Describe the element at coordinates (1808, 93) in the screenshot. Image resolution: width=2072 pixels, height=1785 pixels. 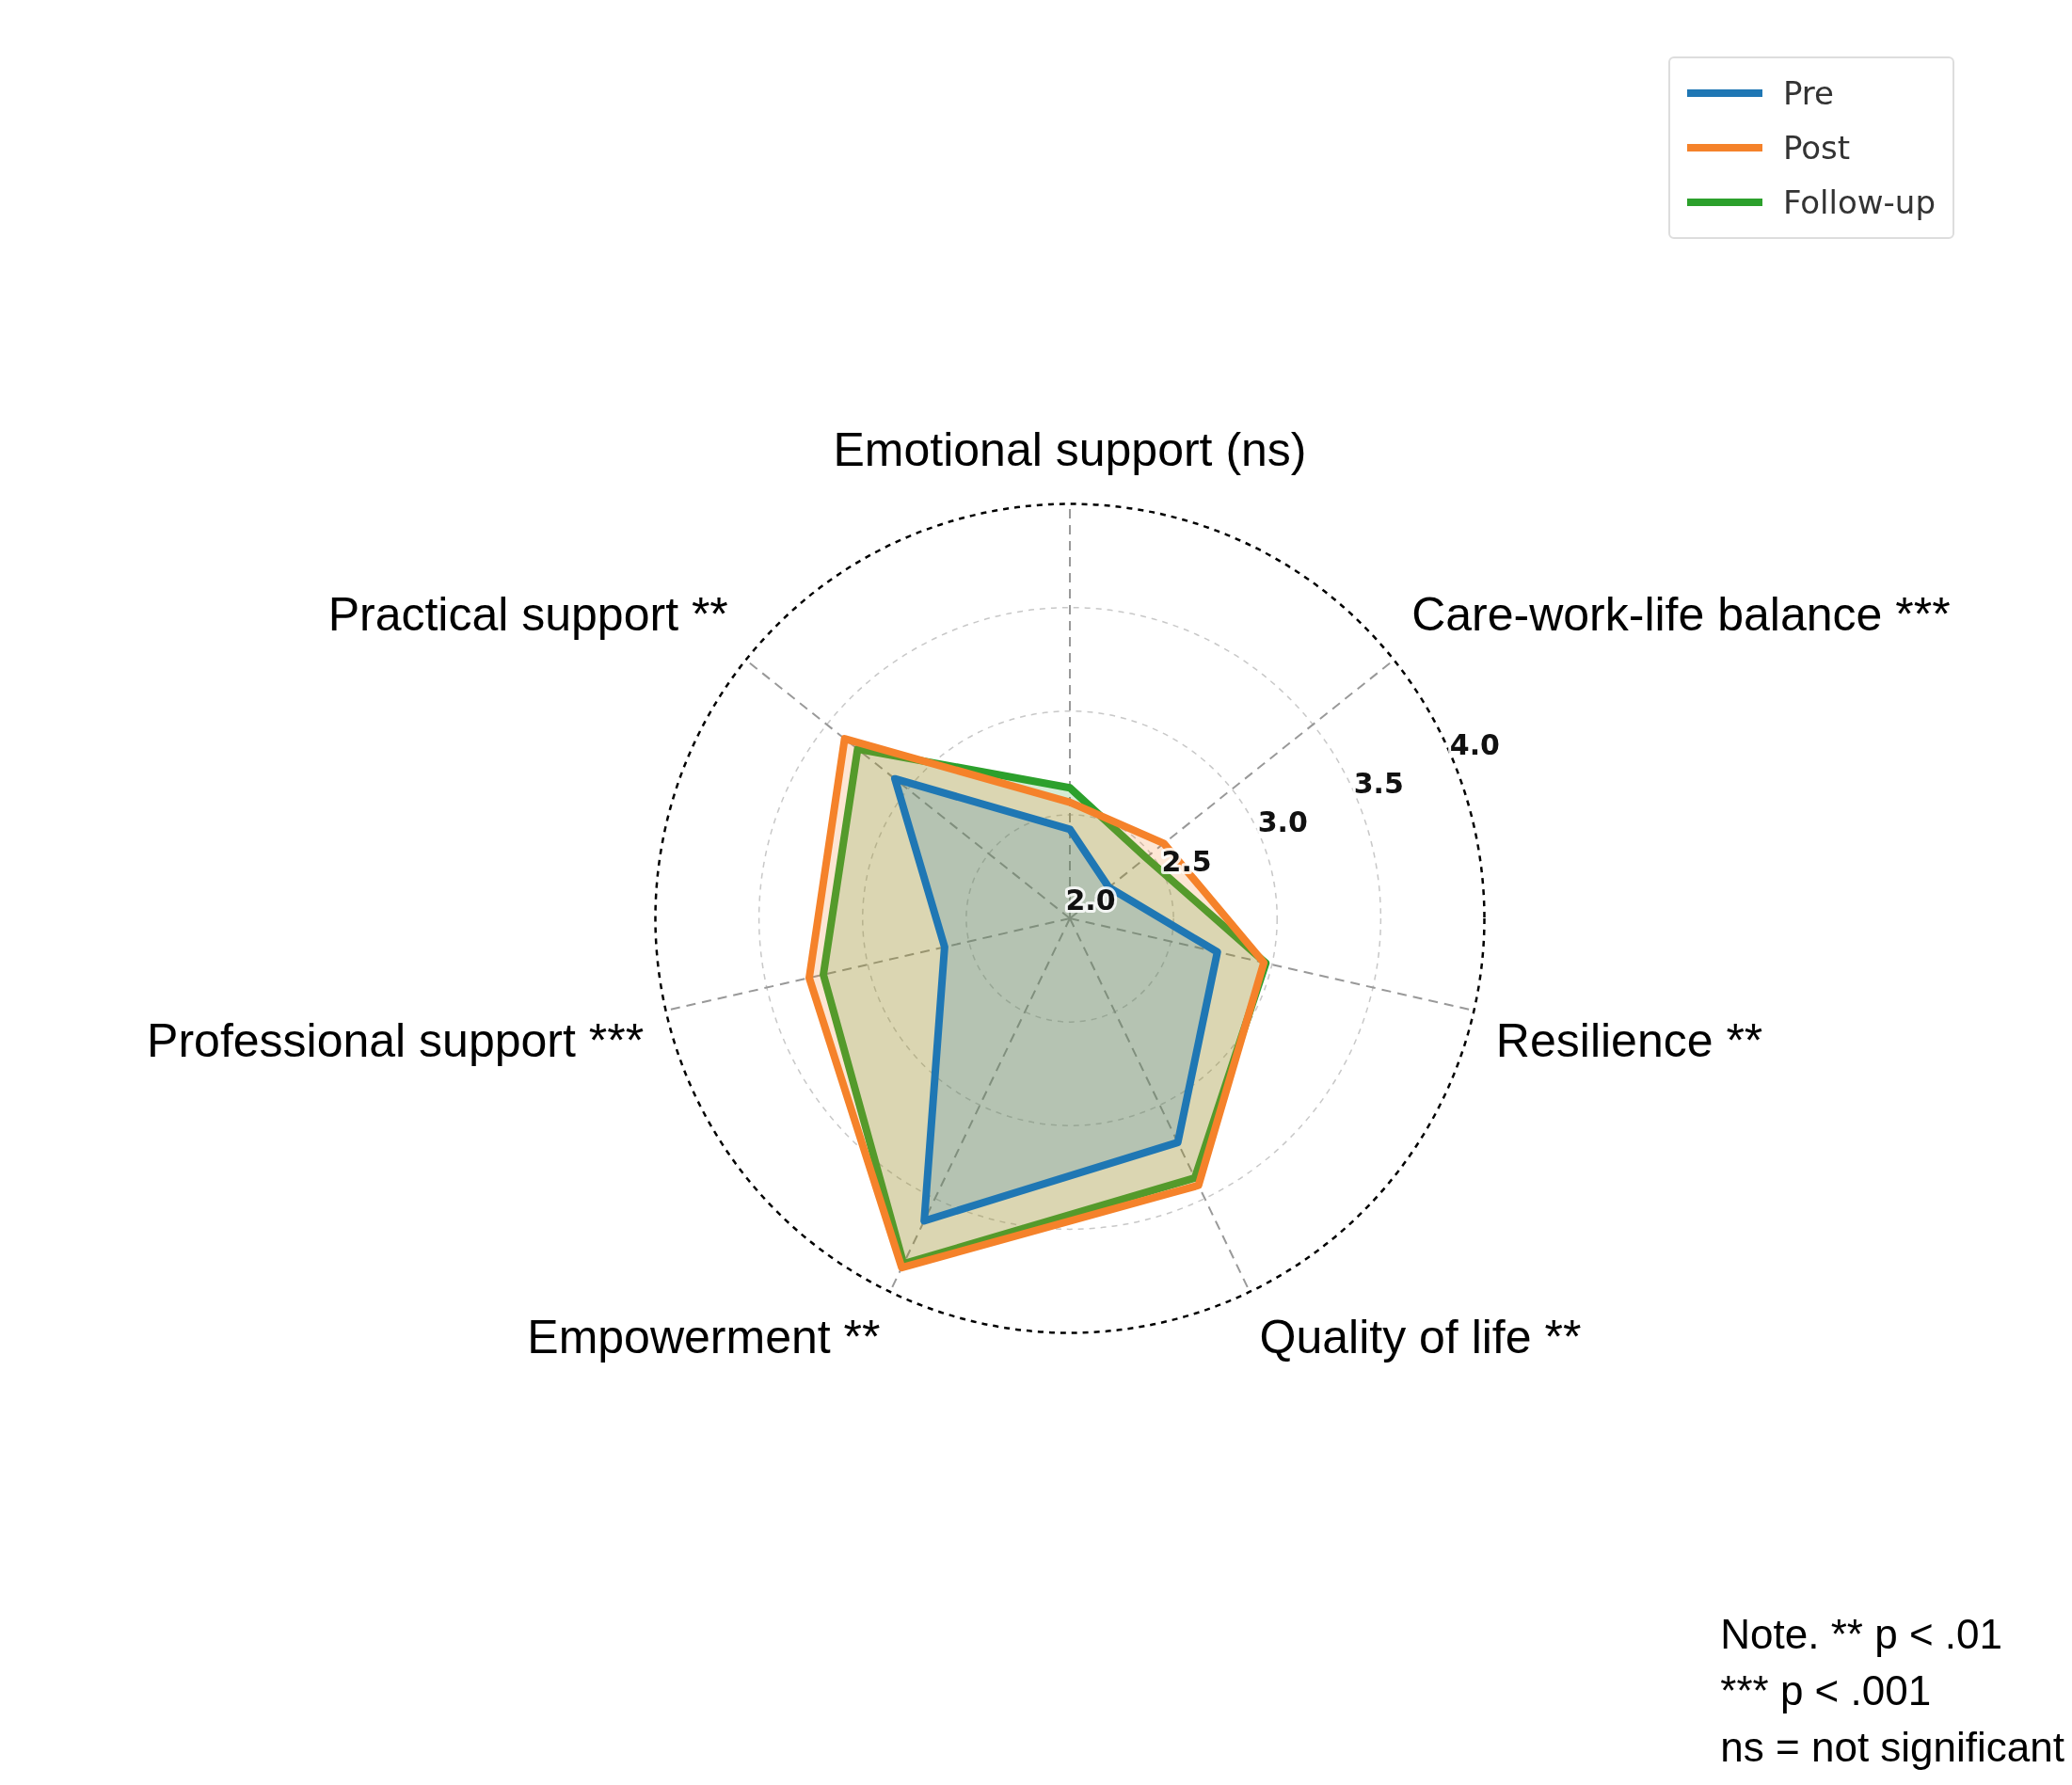
I see `legend-label: Pre` at that location.